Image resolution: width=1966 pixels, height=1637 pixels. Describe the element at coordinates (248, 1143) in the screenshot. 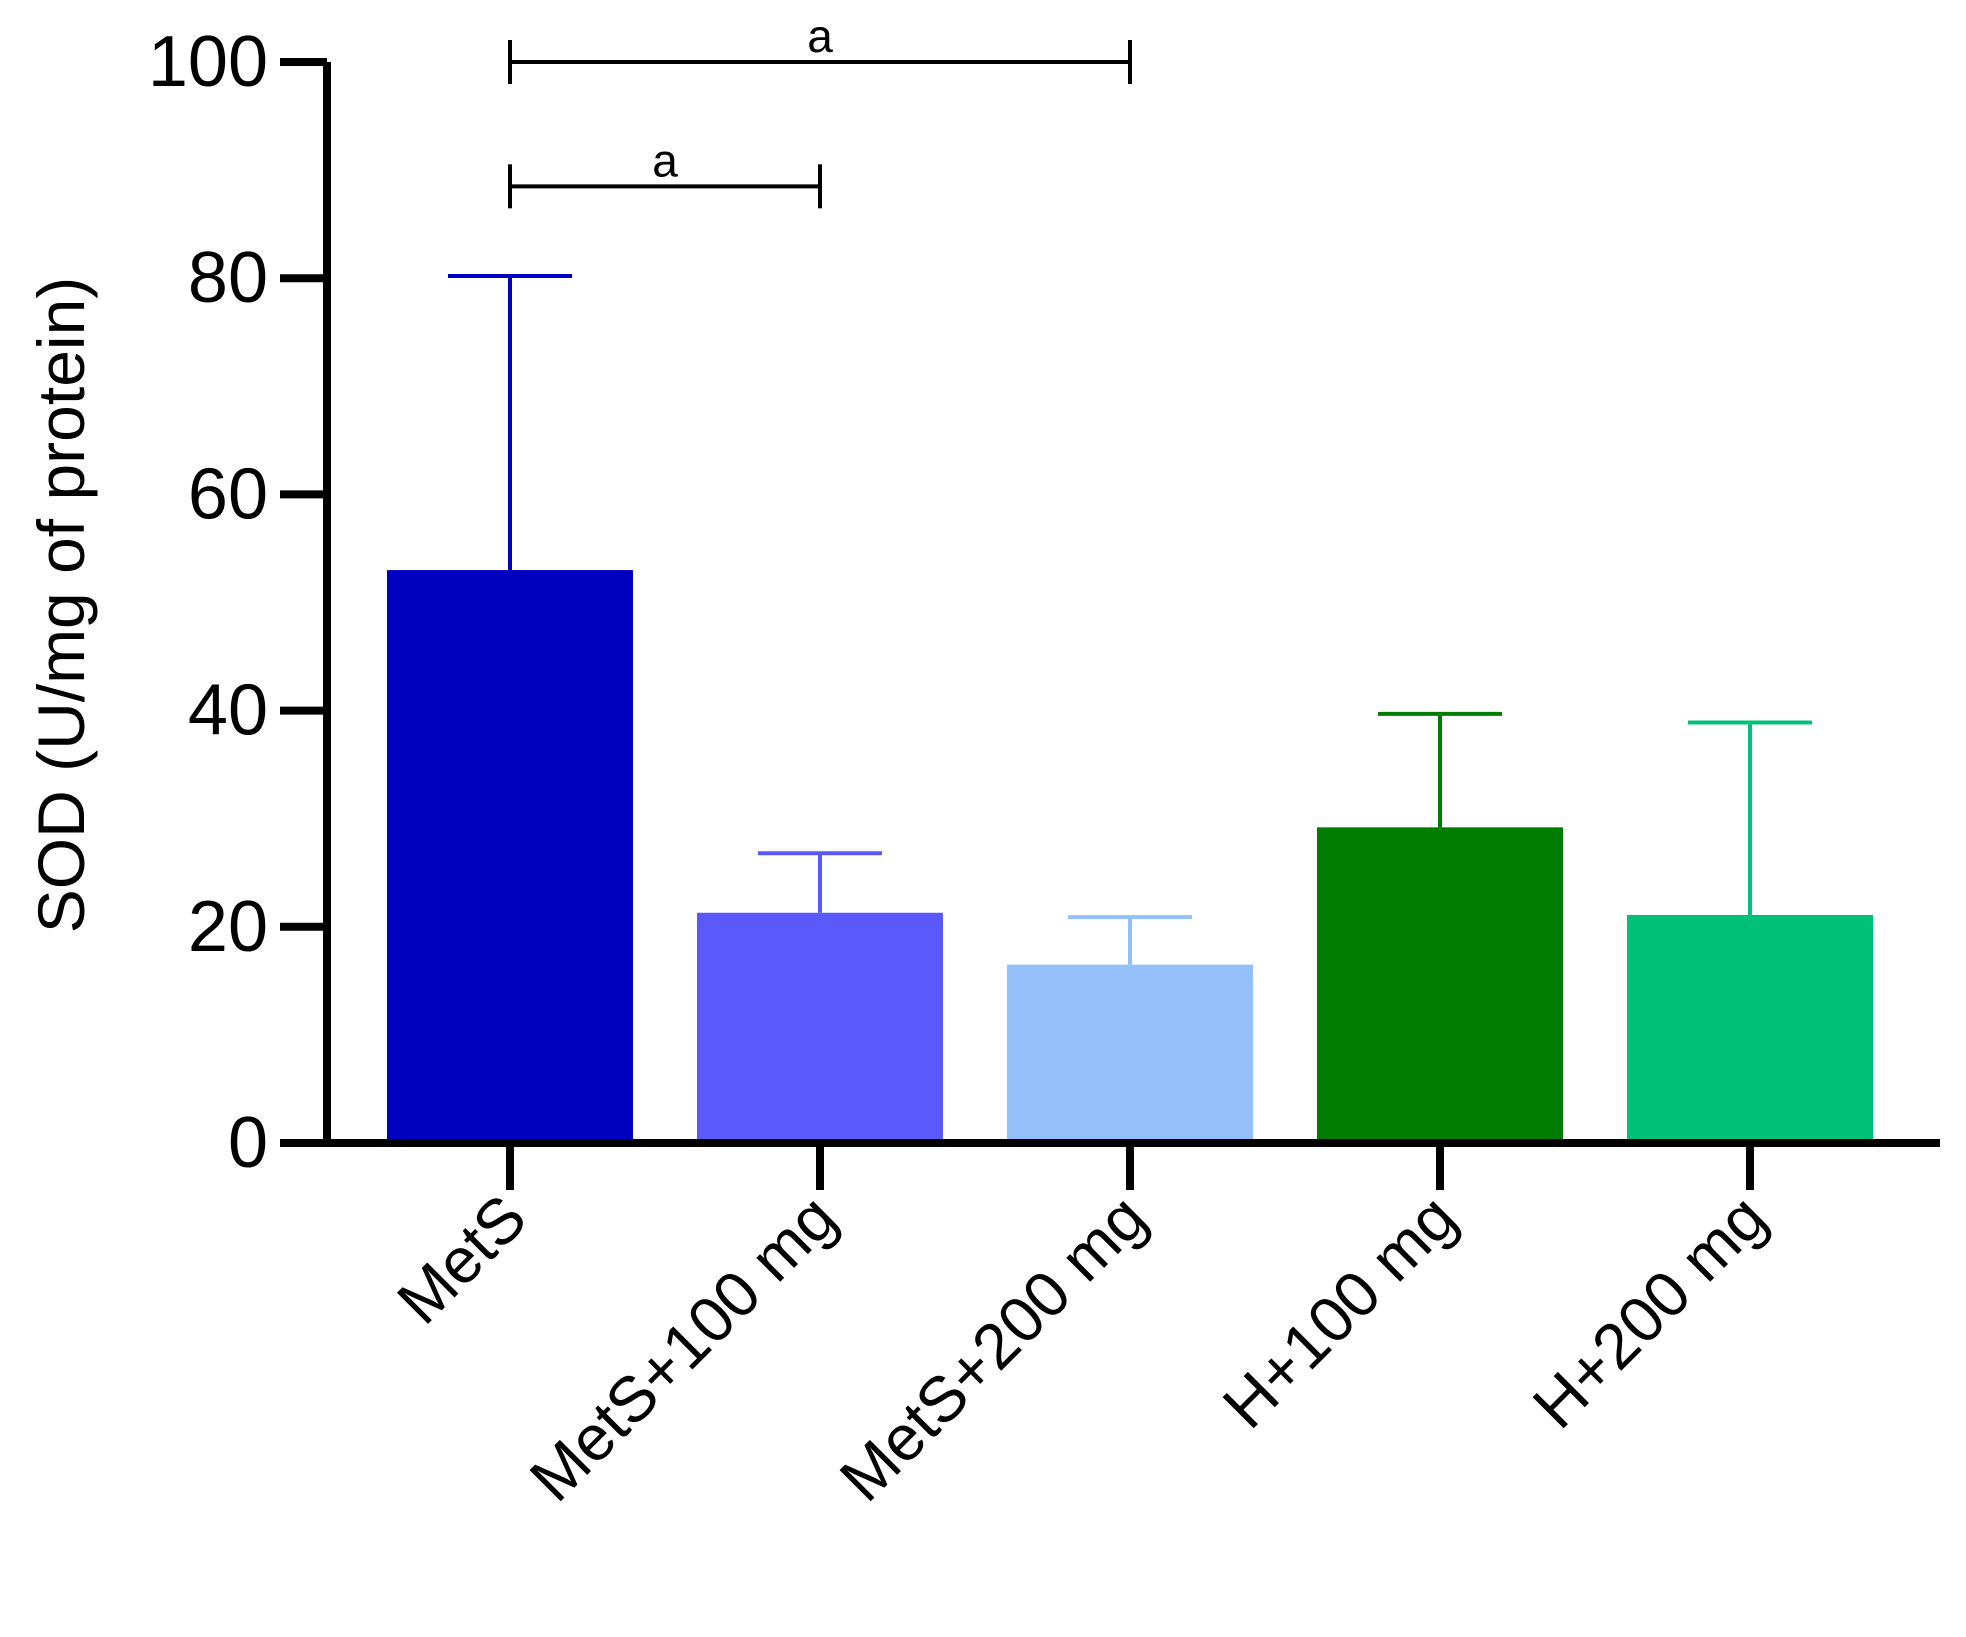

I see `y-tick-label-1: 0` at that location.